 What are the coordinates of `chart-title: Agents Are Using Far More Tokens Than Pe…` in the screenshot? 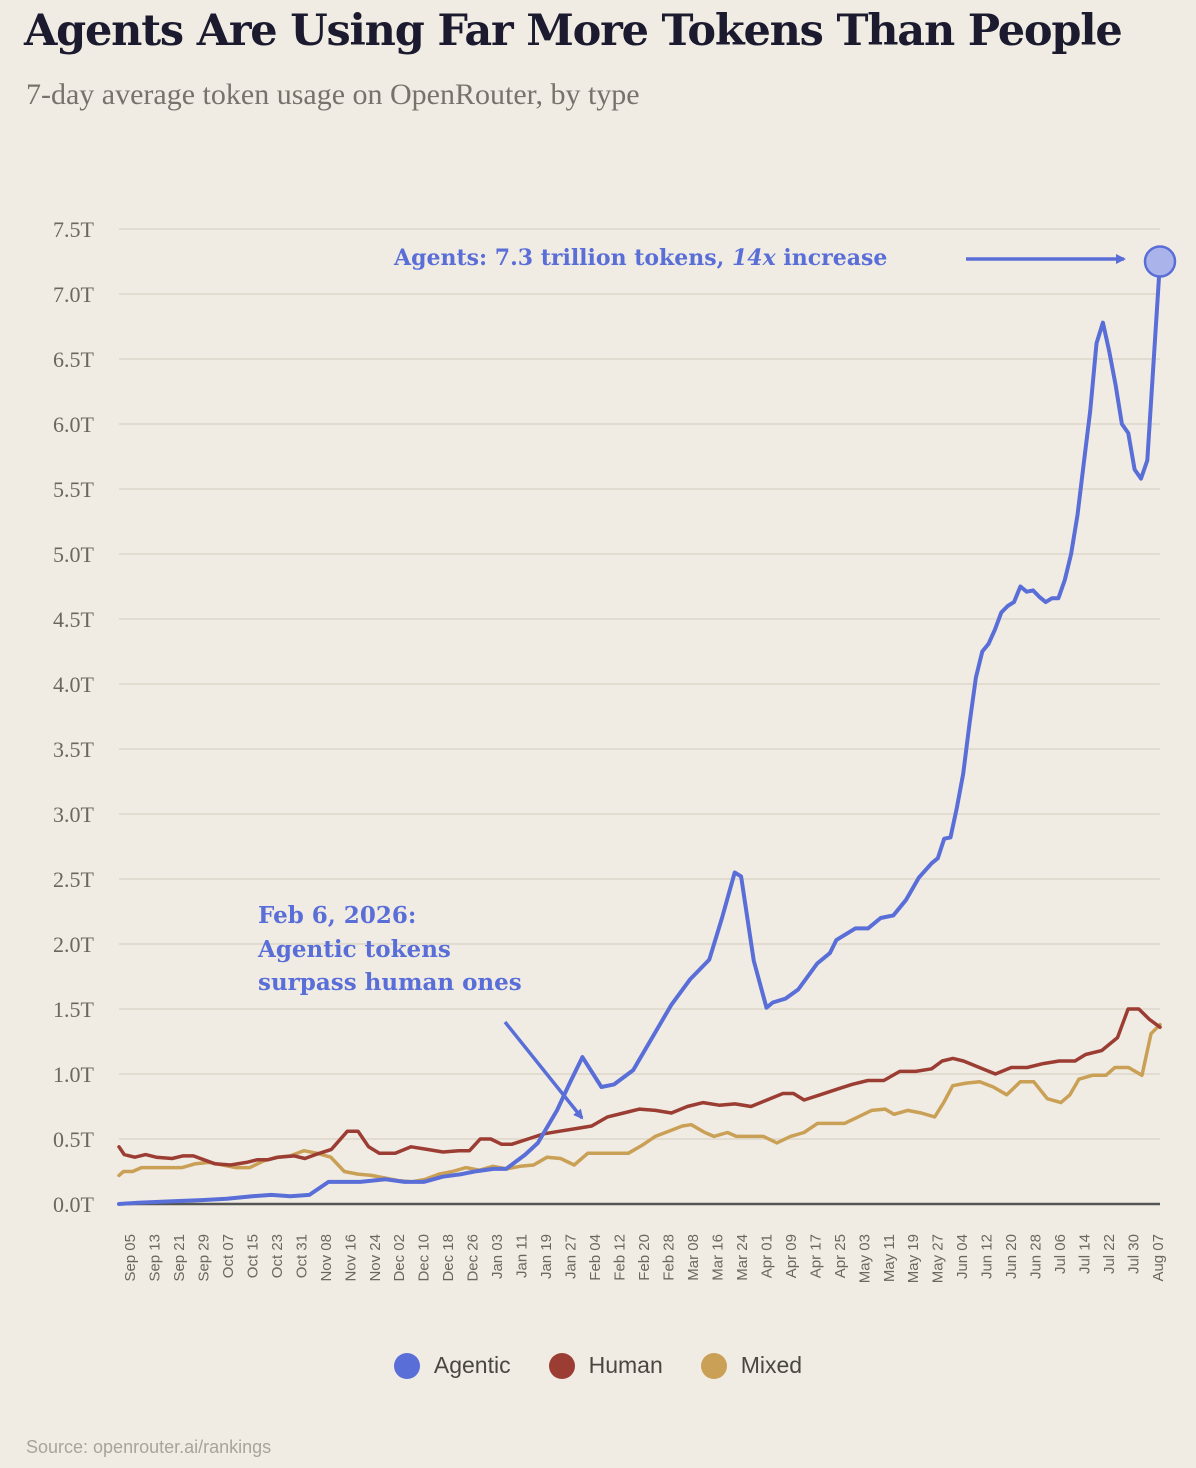 It's located at (573, 31).